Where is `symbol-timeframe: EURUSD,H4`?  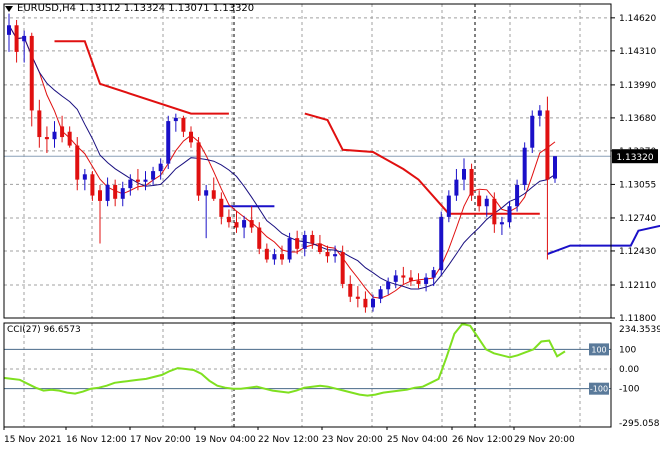 symbol-timeframe: EURUSD,H4 is located at coordinates (47, 8).